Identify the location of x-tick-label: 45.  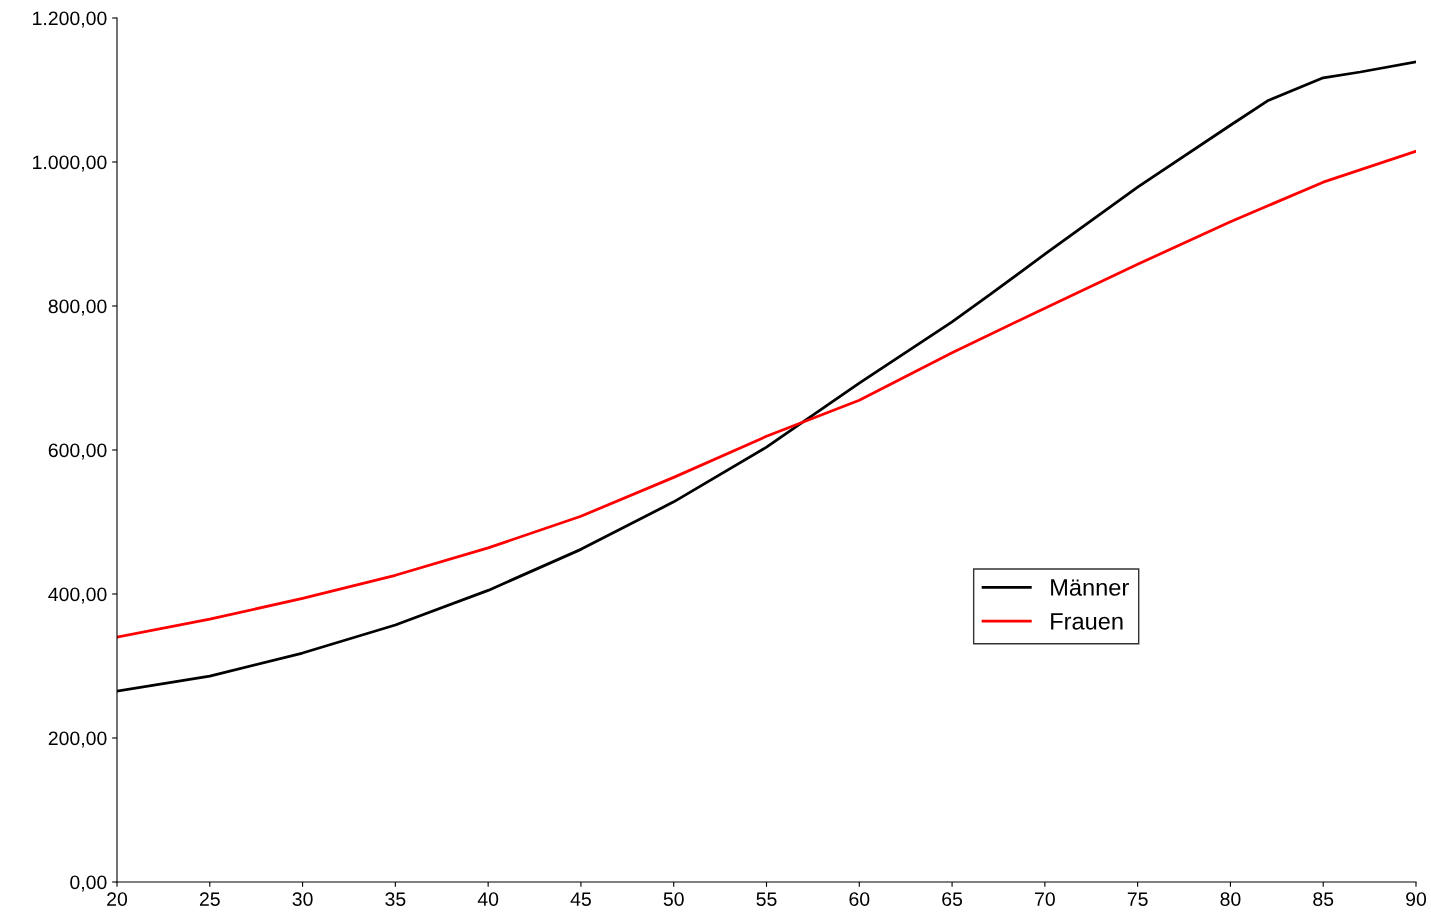
(580, 899).